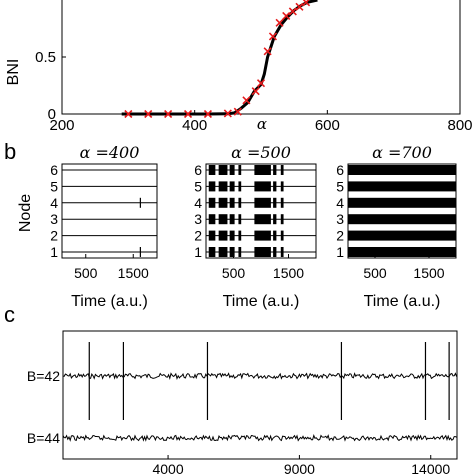 The image size is (474, 474). I want to click on panel-c-xtick-label: 9000, so click(299, 467).